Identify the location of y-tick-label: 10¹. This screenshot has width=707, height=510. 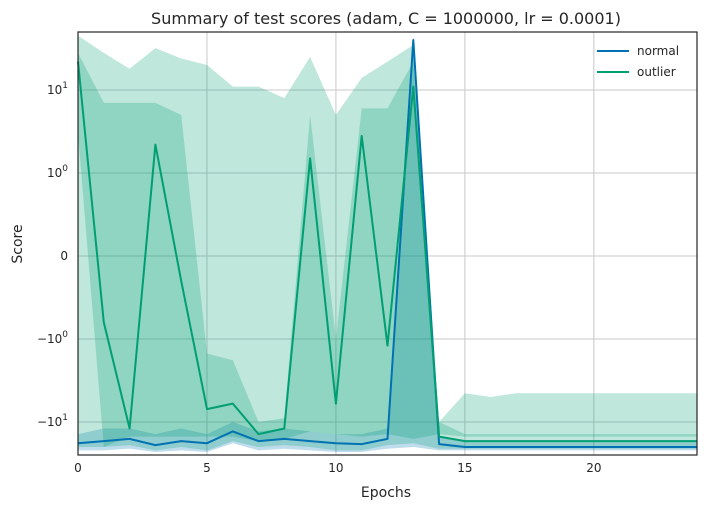
(57, 89).